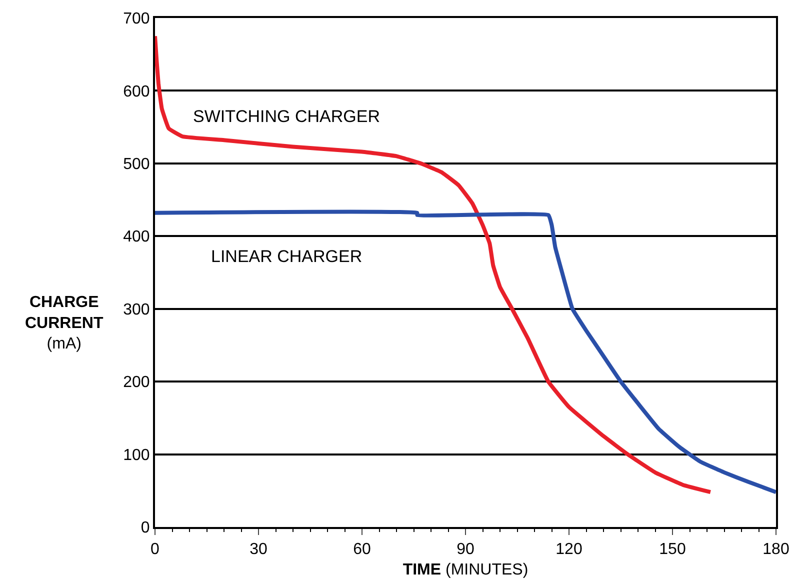  What do you see at coordinates (259, 549) in the screenshot?
I see `x-tick-label: 30` at bounding box center [259, 549].